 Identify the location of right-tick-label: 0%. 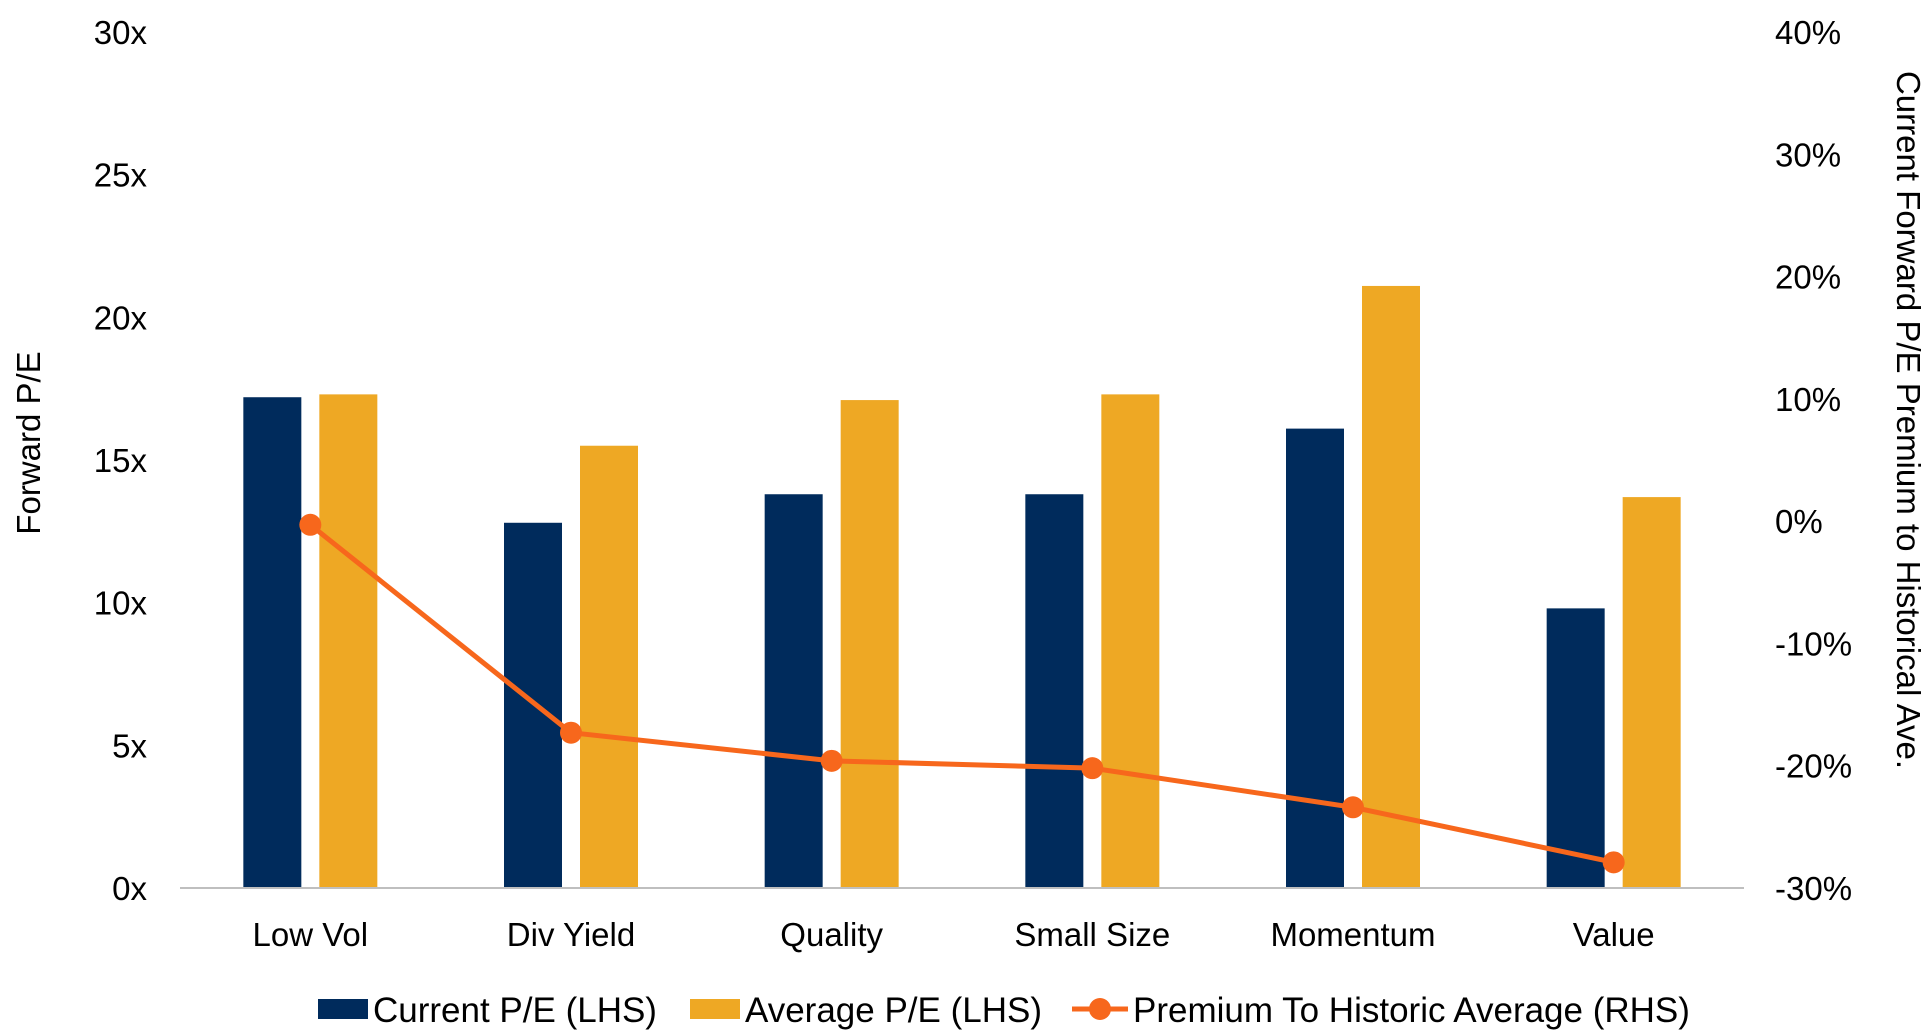
(1799, 521).